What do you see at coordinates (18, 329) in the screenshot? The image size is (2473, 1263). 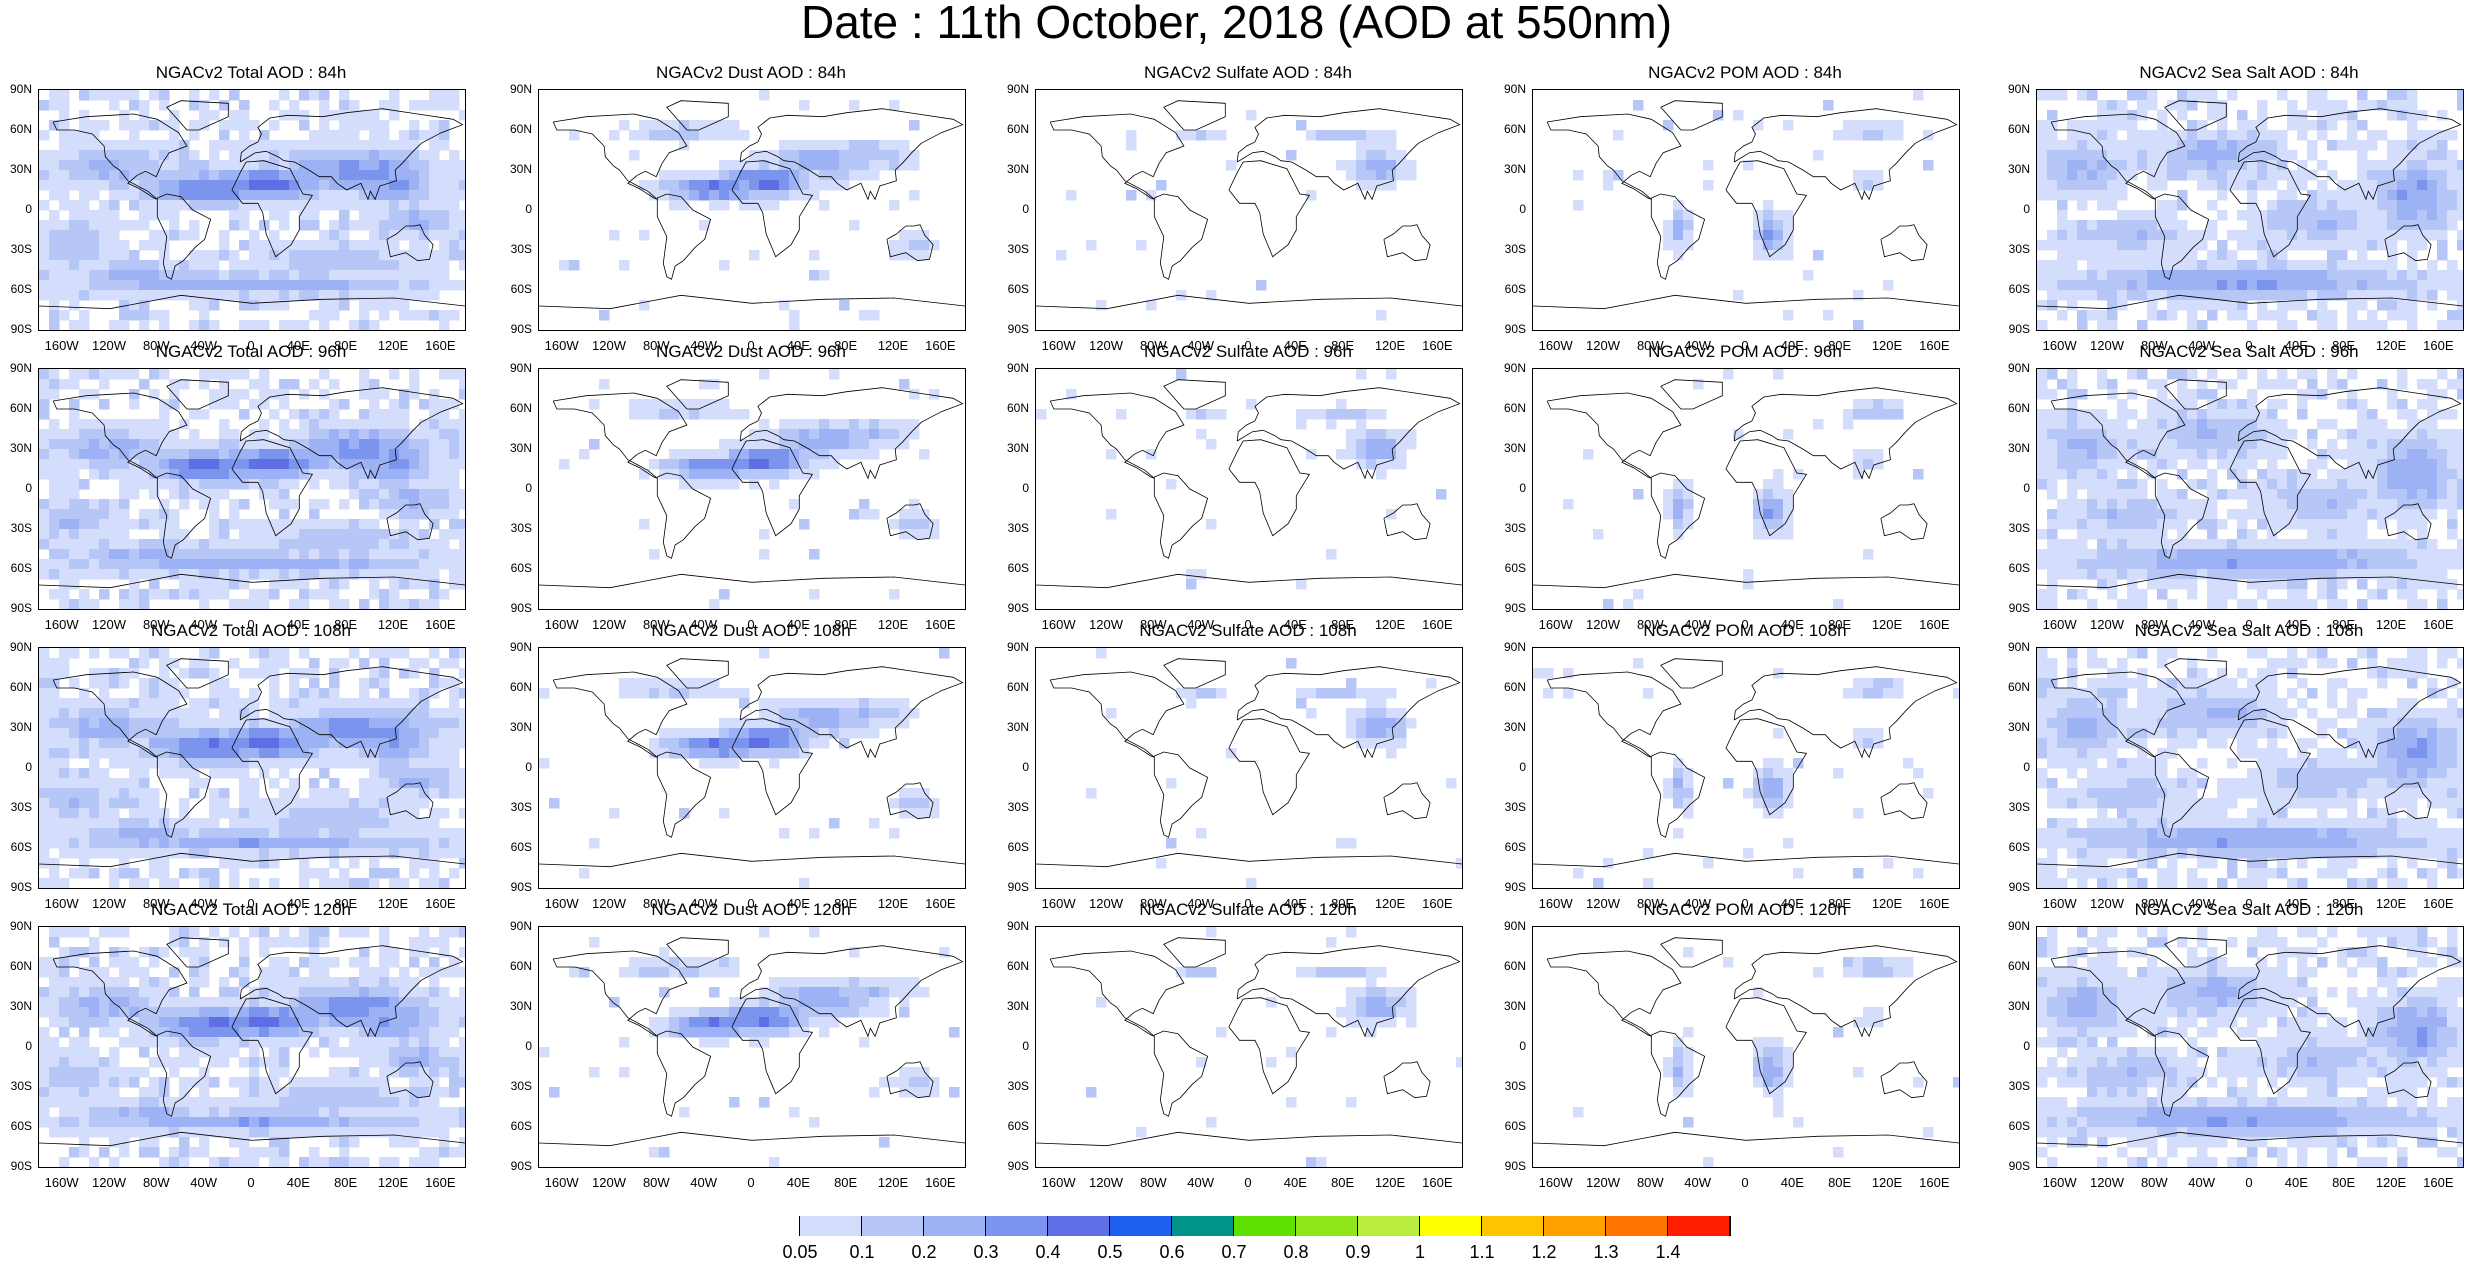 I see `lat-tick-label: 90S` at bounding box center [18, 329].